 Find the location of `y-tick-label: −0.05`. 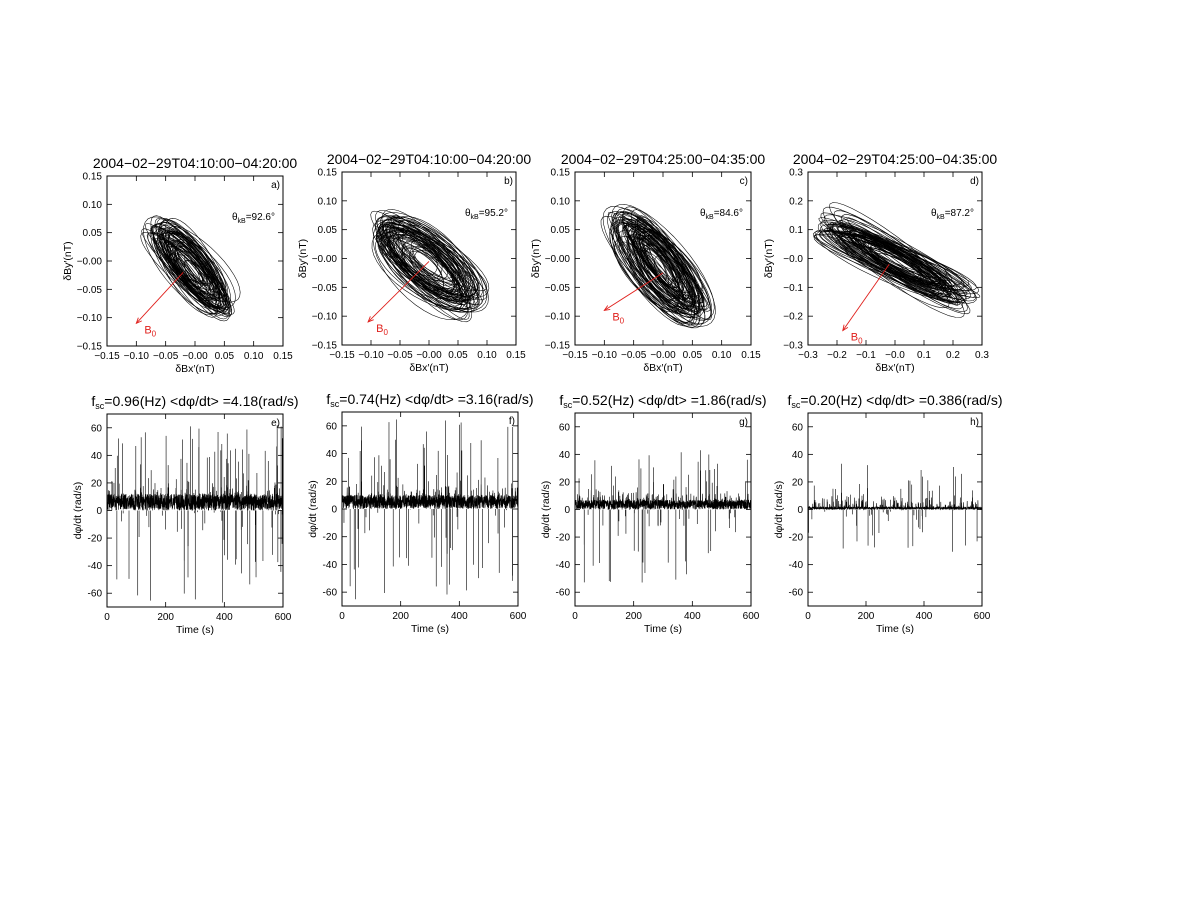

y-tick-label: −0.05 is located at coordinates (90, 290).